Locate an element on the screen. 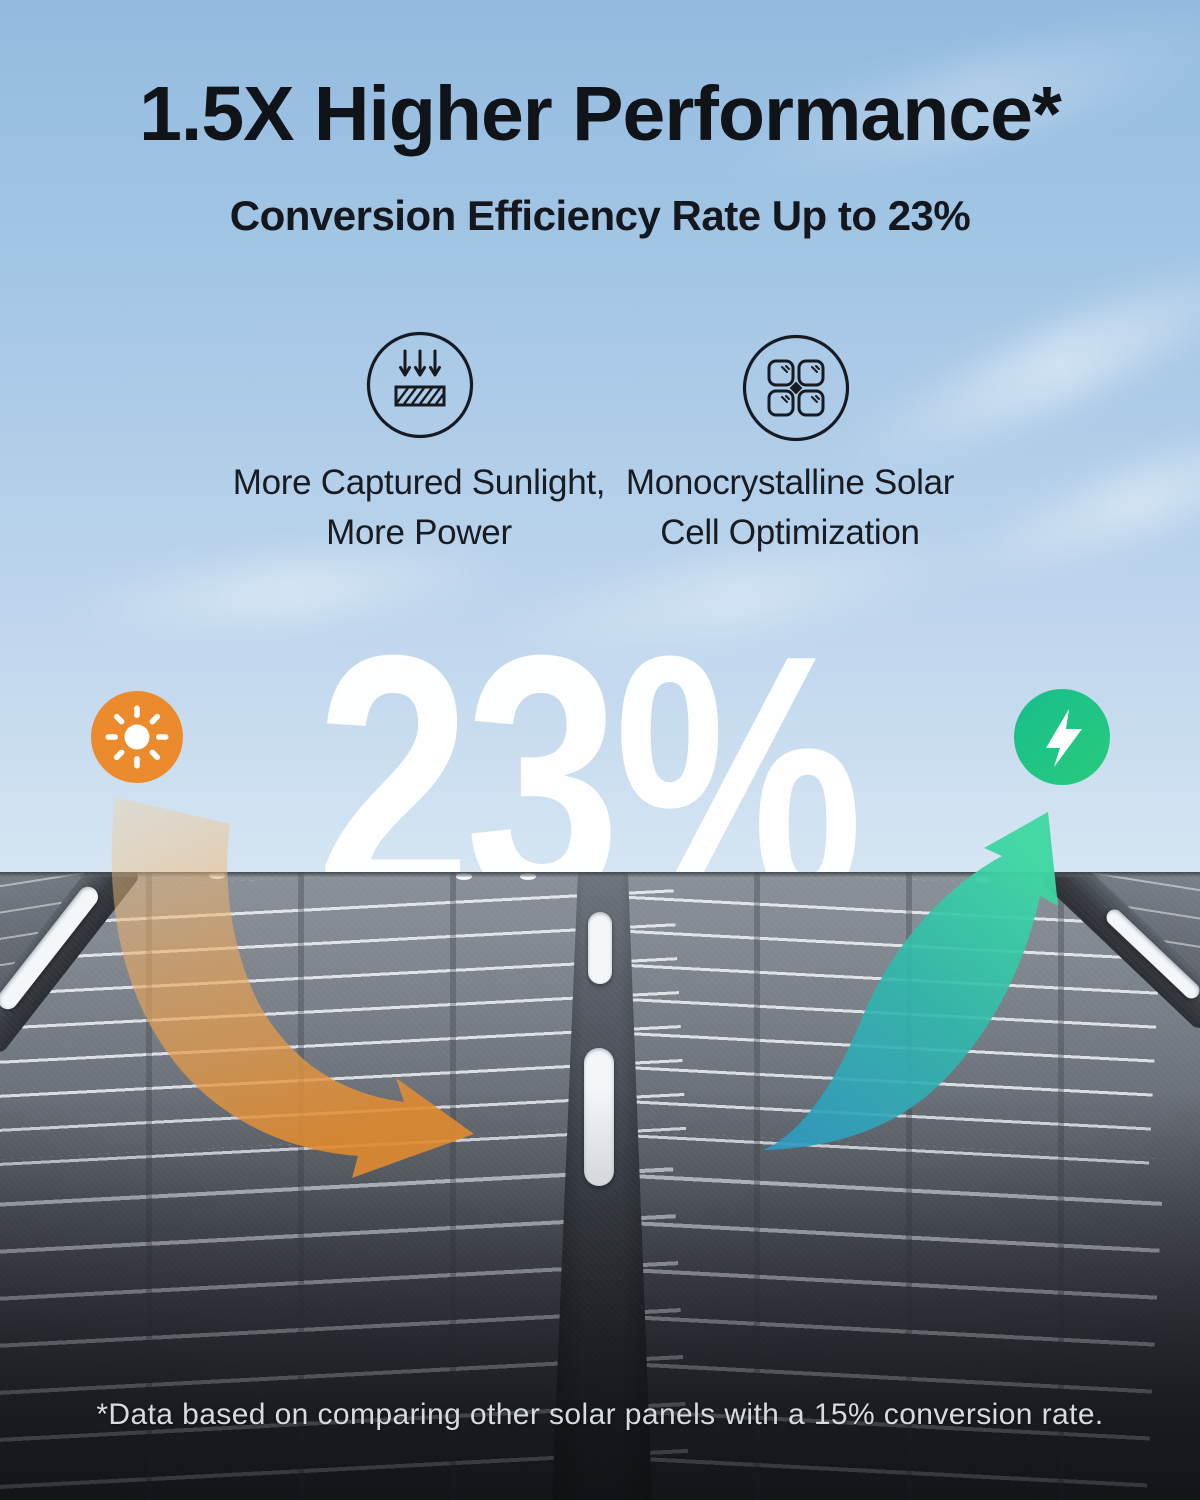  feature-label-cells: Monocrystalline Solar Cell Optimization is located at coordinates (790, 508).